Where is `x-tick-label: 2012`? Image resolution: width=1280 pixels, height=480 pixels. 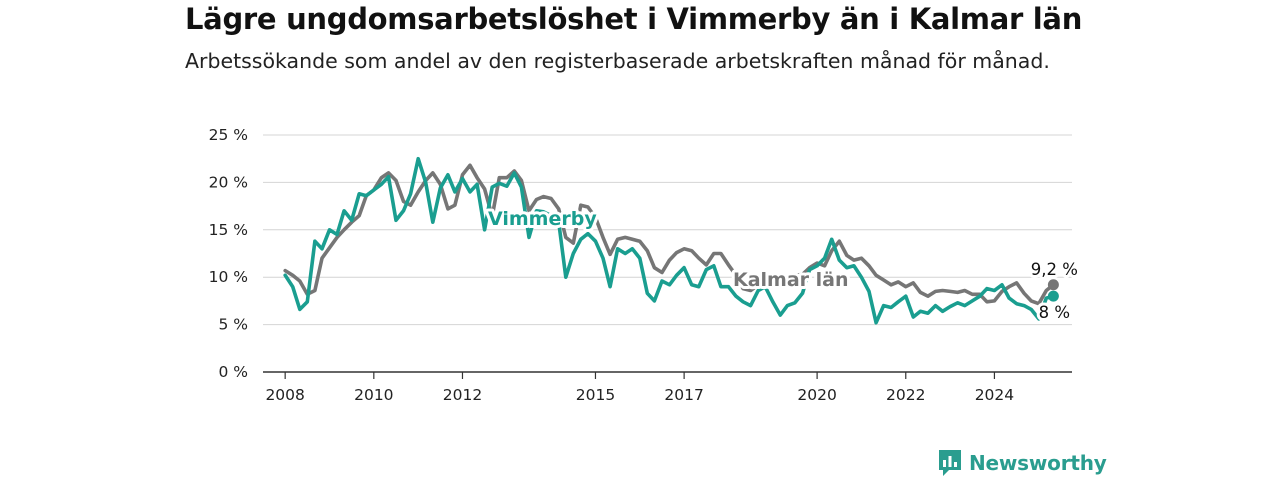 x-tick-label: 2012 is located at coordinates (462, 395).